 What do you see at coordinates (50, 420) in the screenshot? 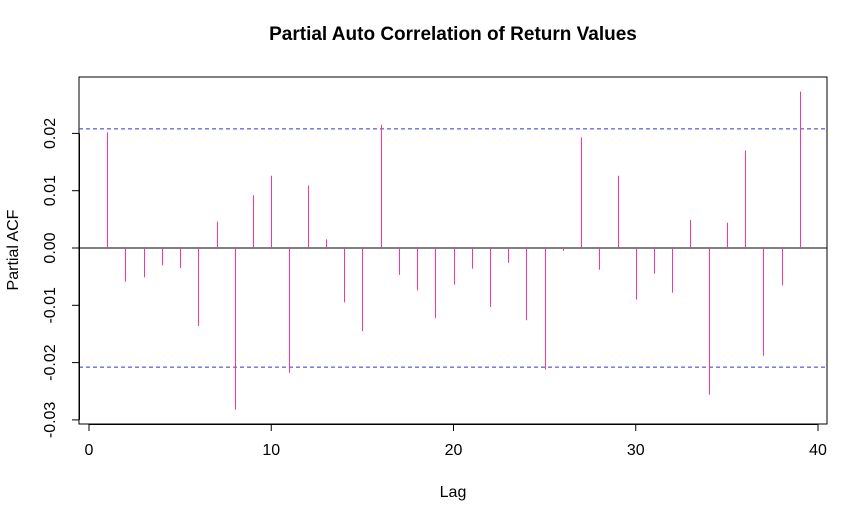
I see `y-tick-label: -0.03` at bounding box center [50, 420].